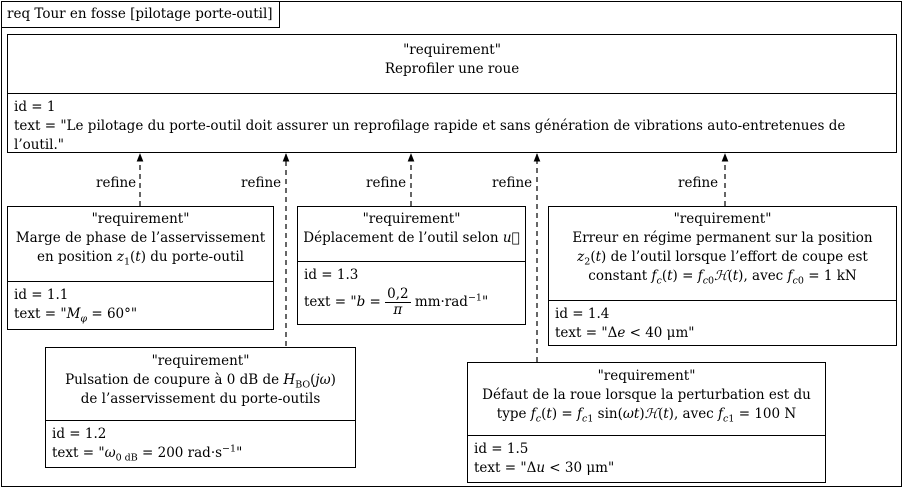 Image resolution: width=905 pixels, height=490 pixels. Describe the element at coordinates (386, 183) in the screenshot. I see `refine-label-1-3: refine` at that location.